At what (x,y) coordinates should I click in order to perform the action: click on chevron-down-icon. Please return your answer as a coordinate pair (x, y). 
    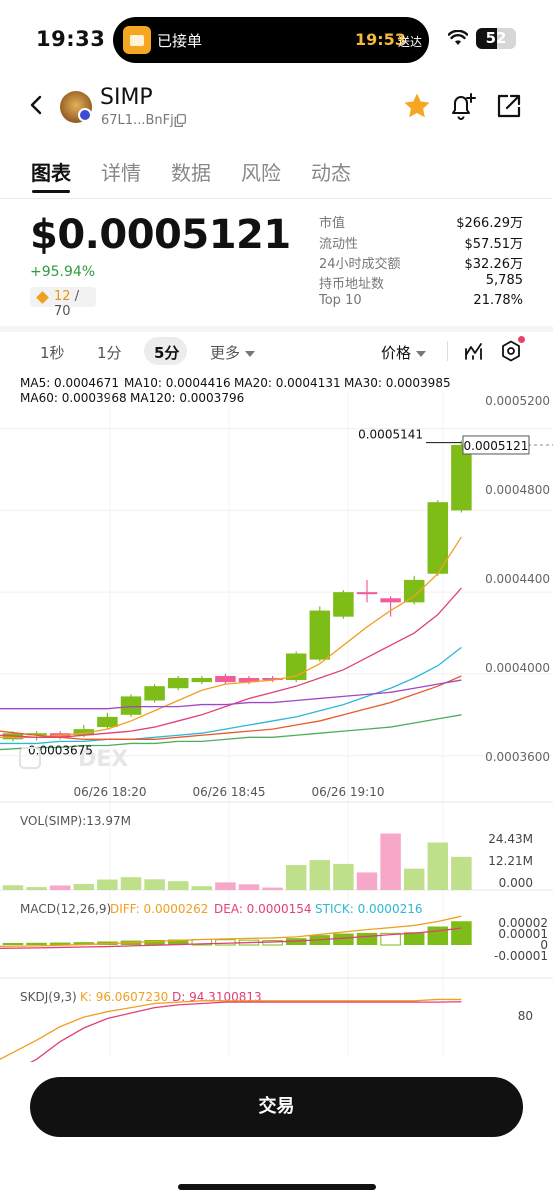
    Looking at the image, I should click on (250, 353).